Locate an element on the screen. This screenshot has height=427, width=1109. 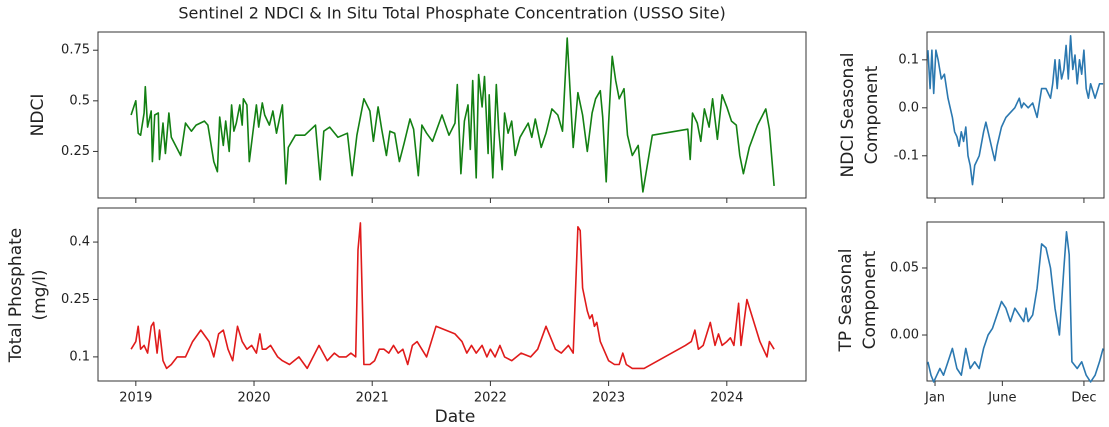
x-tick-label: Dec is located at coordinates (1083, 398).